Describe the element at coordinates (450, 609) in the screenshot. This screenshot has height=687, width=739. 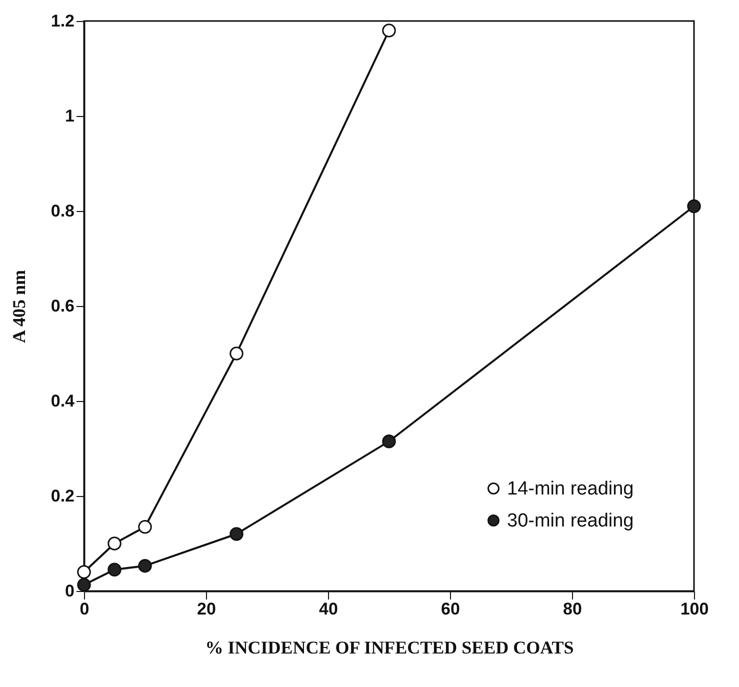
I see `x-tick-label: 60` at that location.